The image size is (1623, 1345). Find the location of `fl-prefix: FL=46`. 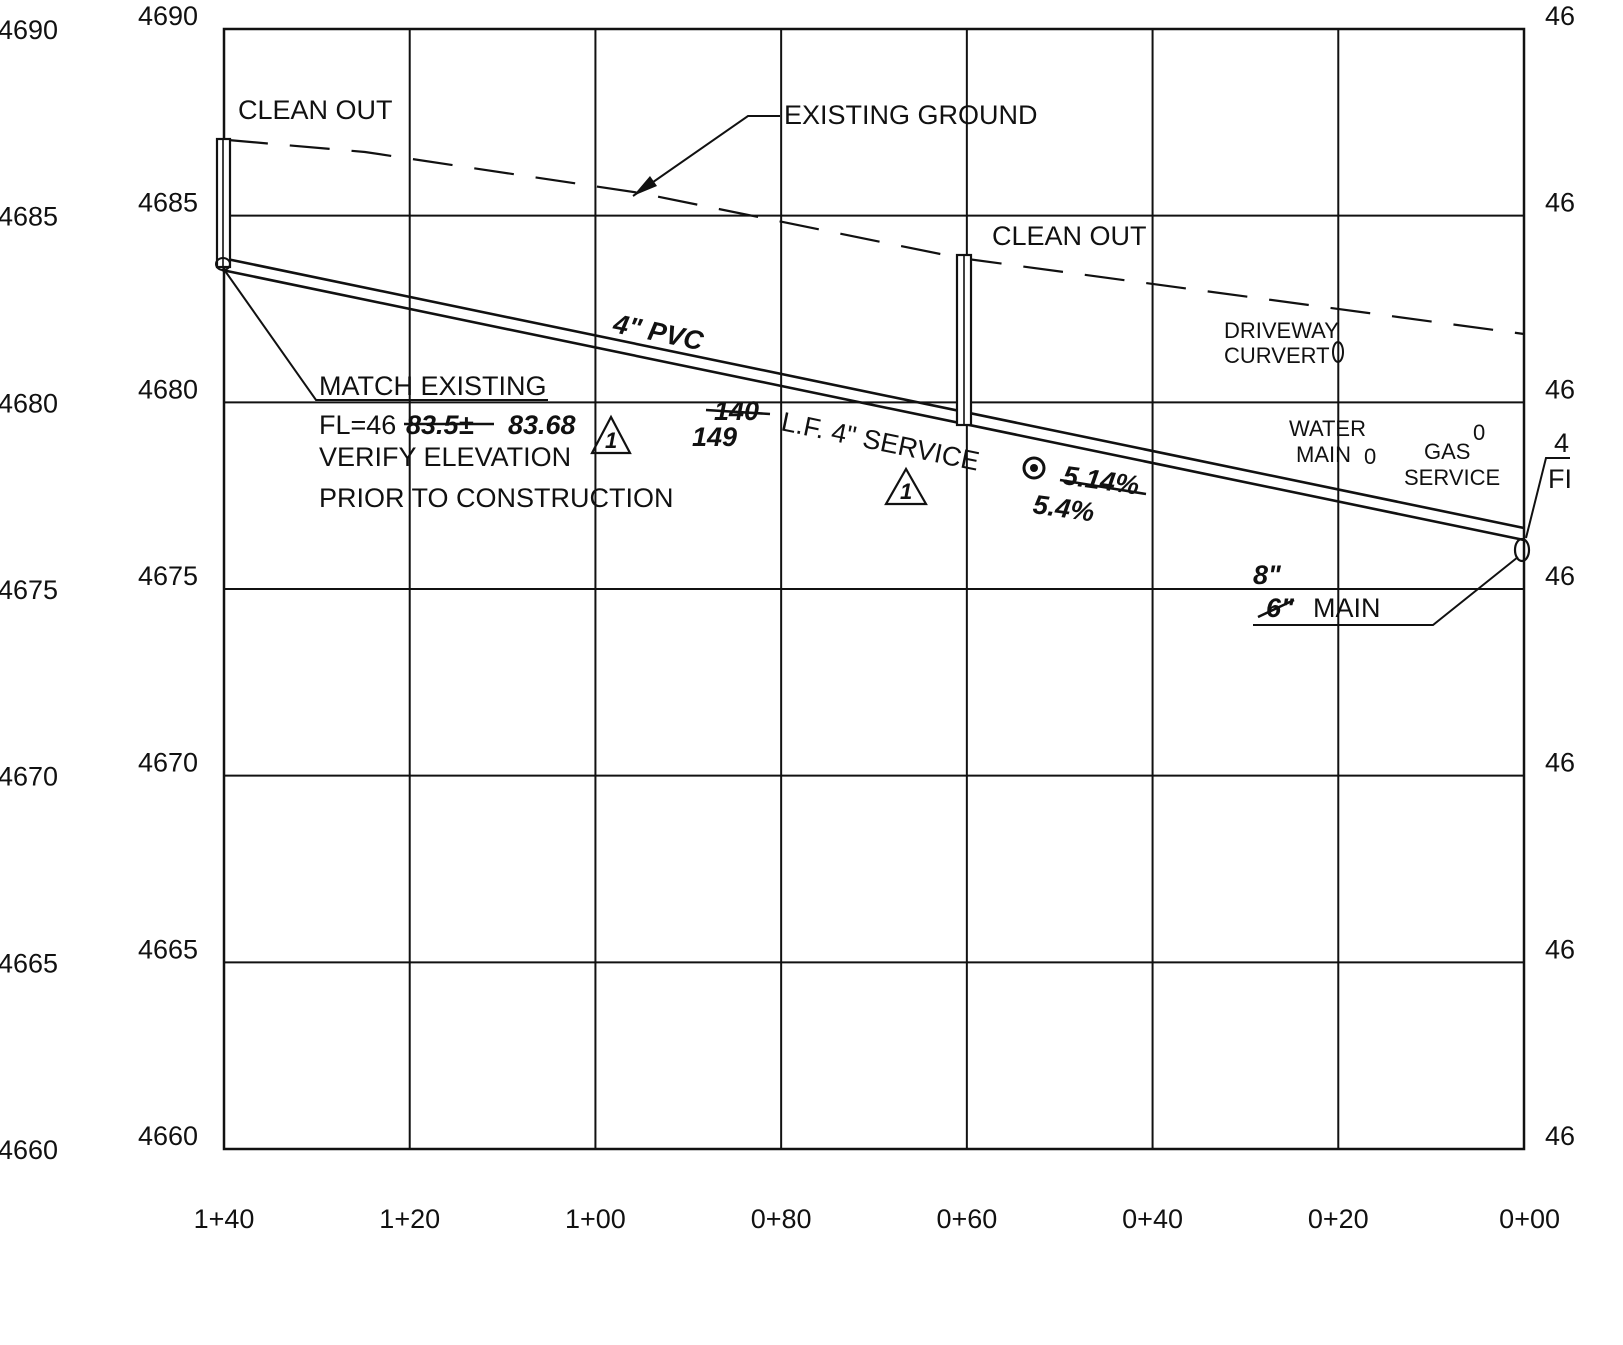

fl-prefix: FL=46 is located at coordinates (357, 425).